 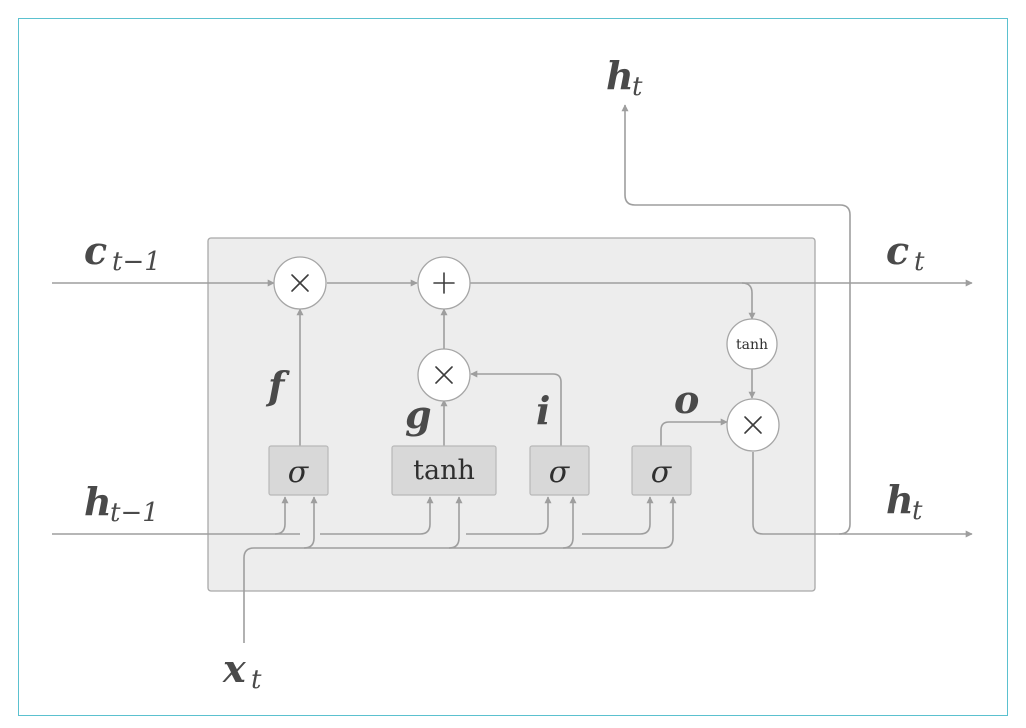 What do you see at coordinates (136, 262) in the screenshot?
I see `c-prev-sub: t−1` at bounding box center [136, 262].